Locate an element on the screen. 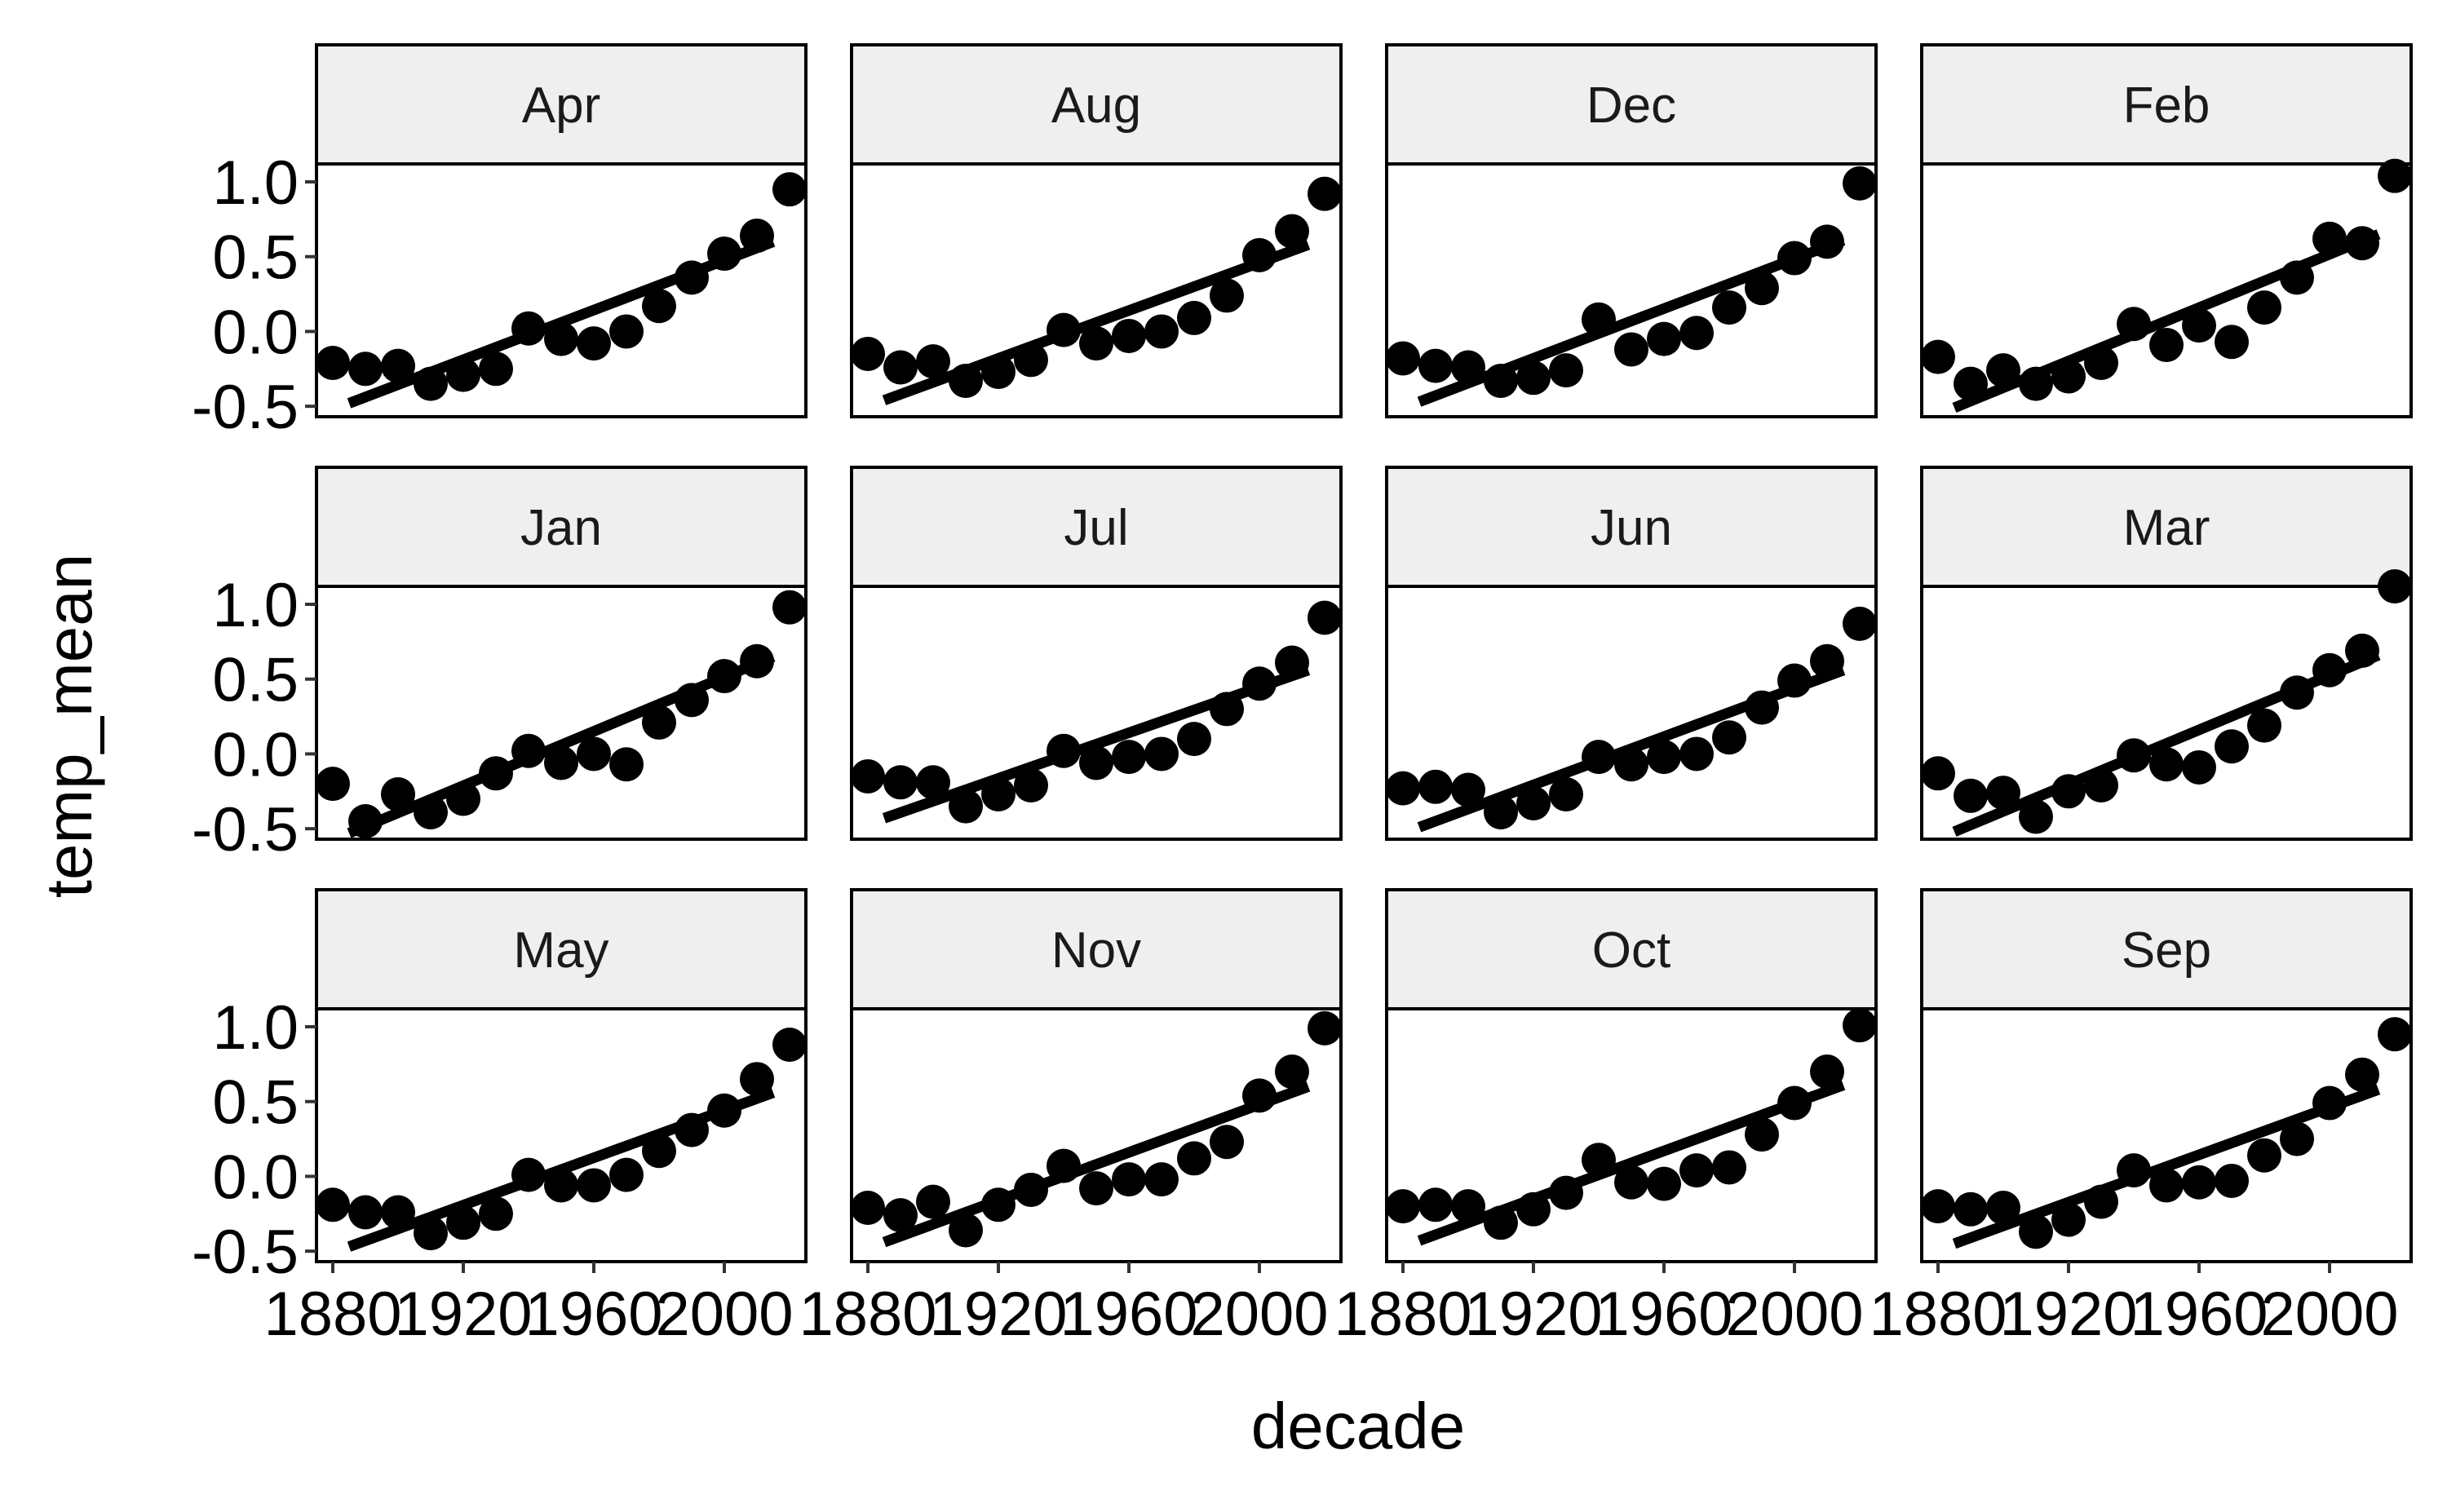 Image resolution: width=2447 pixels, height=1512 pixels. y-tick-label: 1.0 is located at coordinates (255, 605).